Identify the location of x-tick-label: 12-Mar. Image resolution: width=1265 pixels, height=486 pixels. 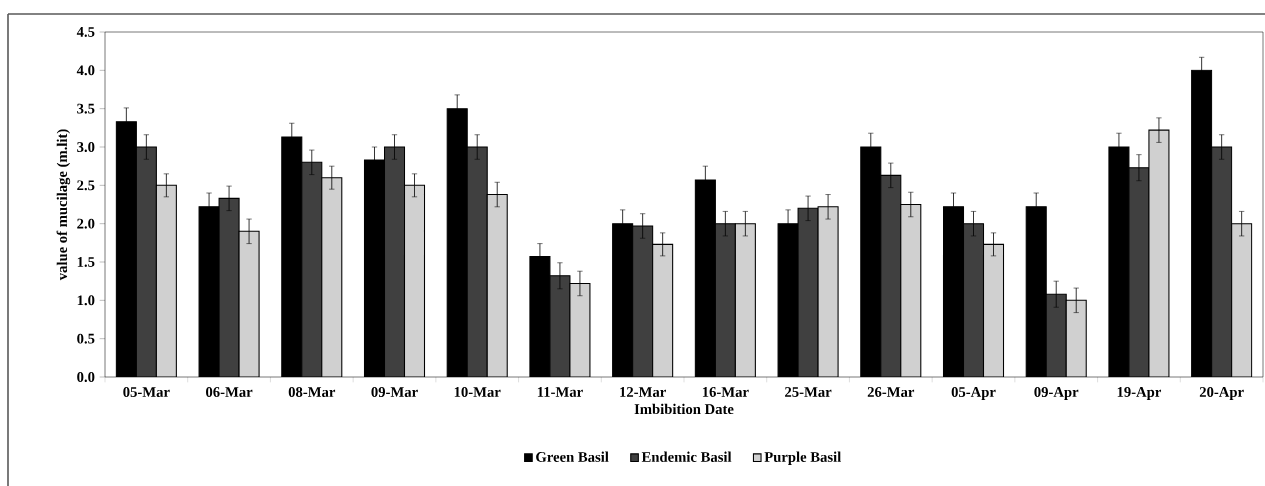
(643, 392).